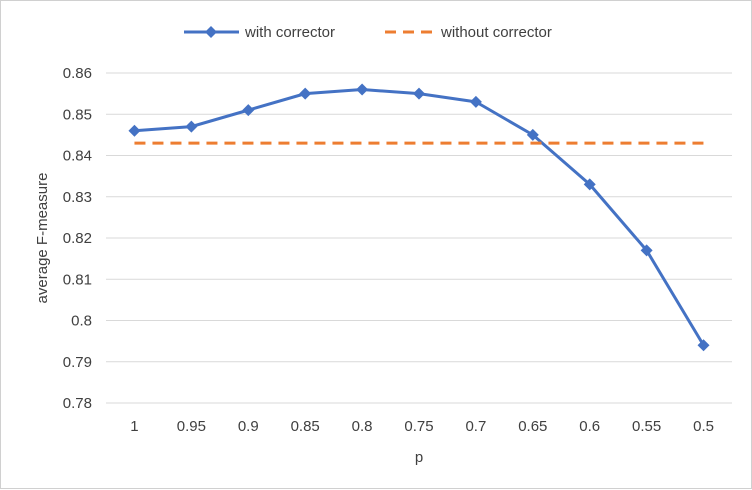 This screenshot has width=752, height=490. I want to click on x-tick-label: 0.65, so click(532, 426).